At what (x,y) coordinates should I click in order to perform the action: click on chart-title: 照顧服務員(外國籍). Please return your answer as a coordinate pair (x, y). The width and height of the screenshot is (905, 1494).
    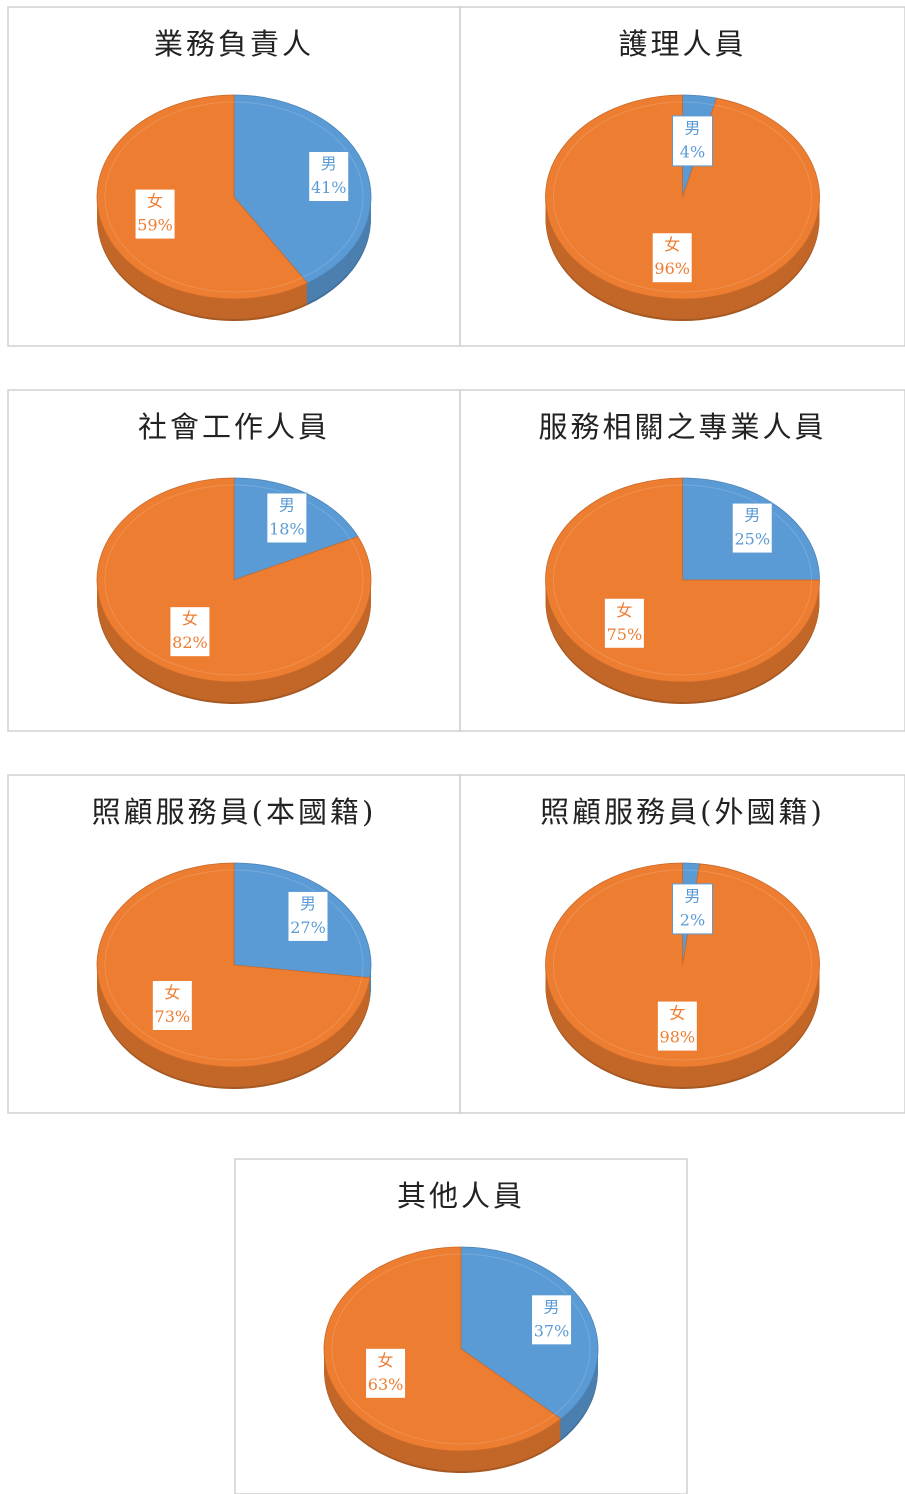
    Looking at the image, I should click on (682, 812).